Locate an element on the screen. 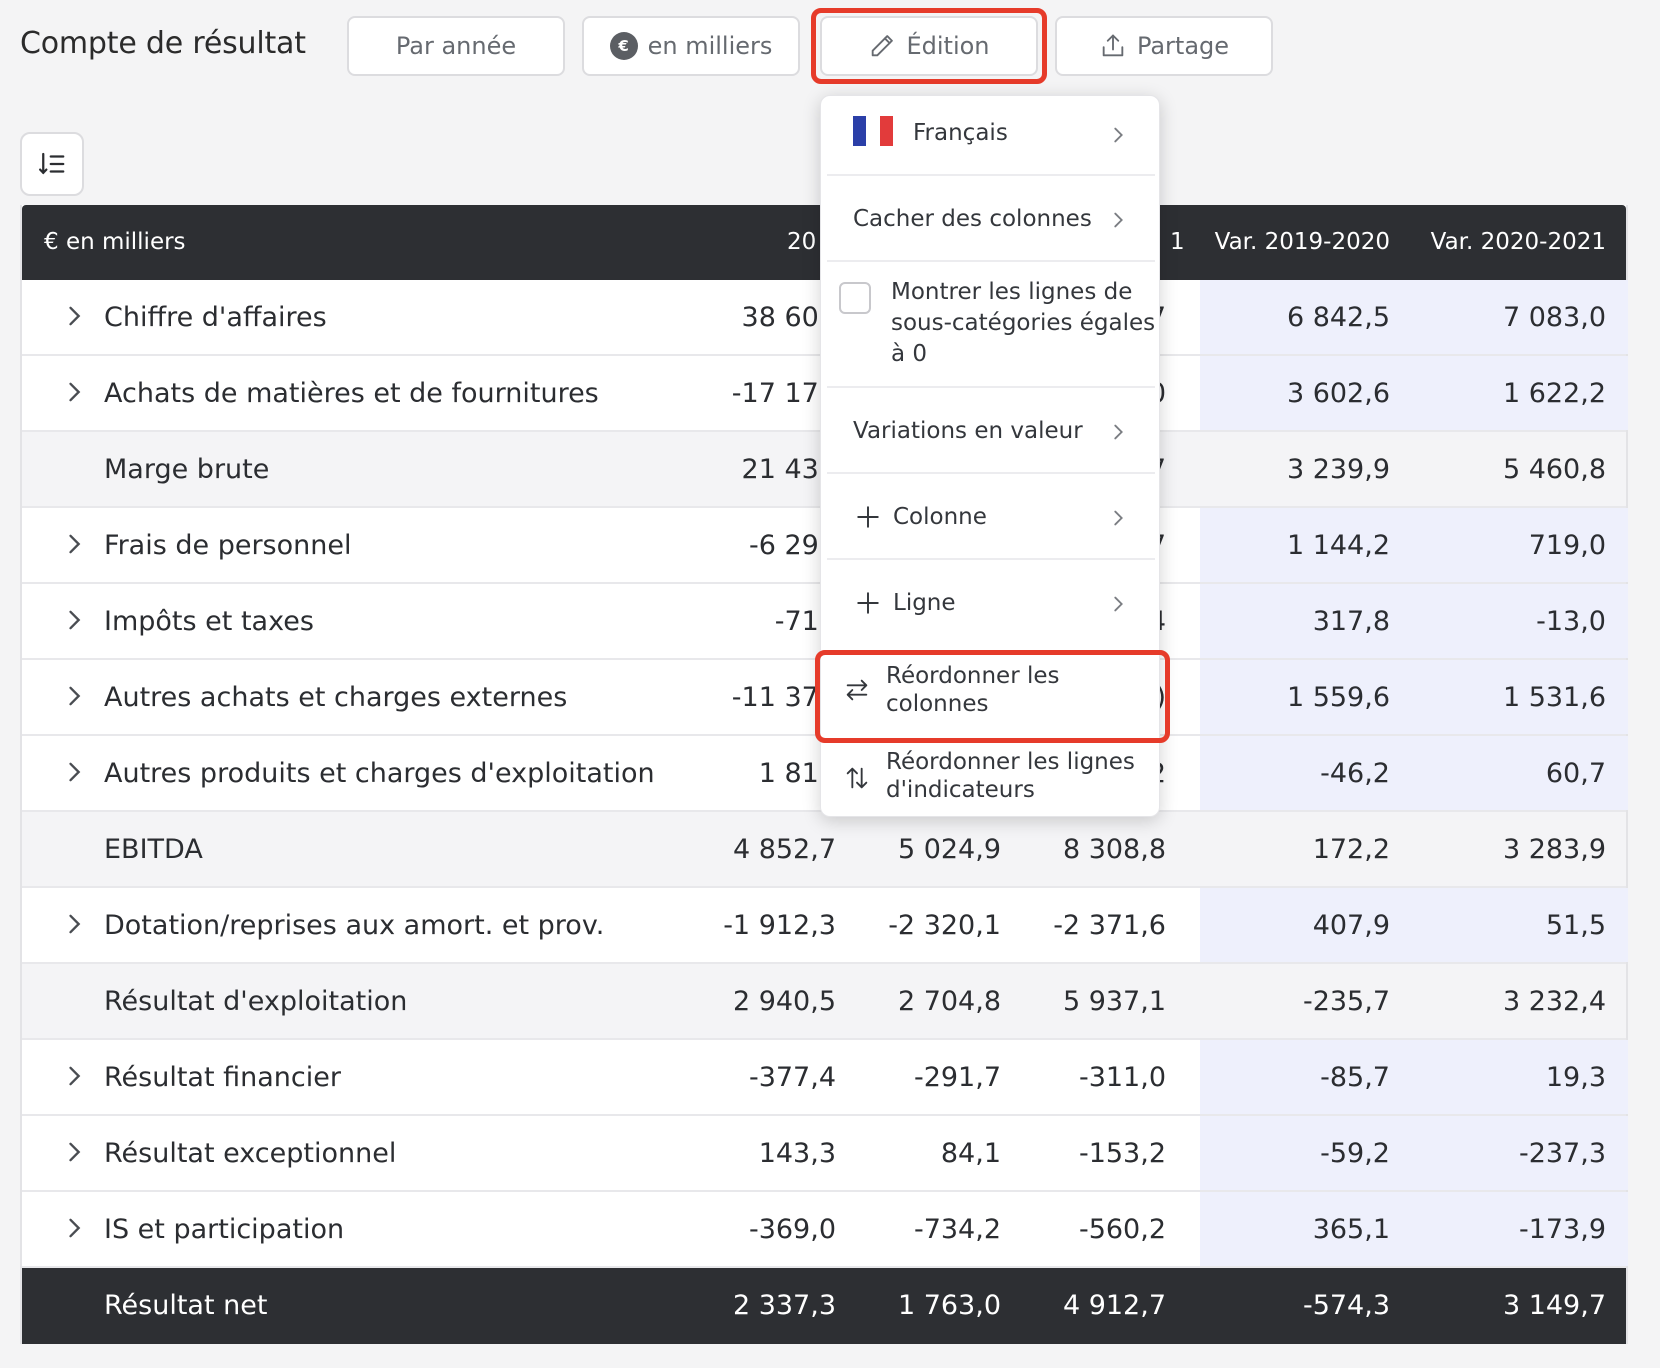 This screenshot has height=1368, width=1660. menu-item-reorder-rows-label: Réordonner les lignes d'indicateurs is located at coordinates (1010, 776).